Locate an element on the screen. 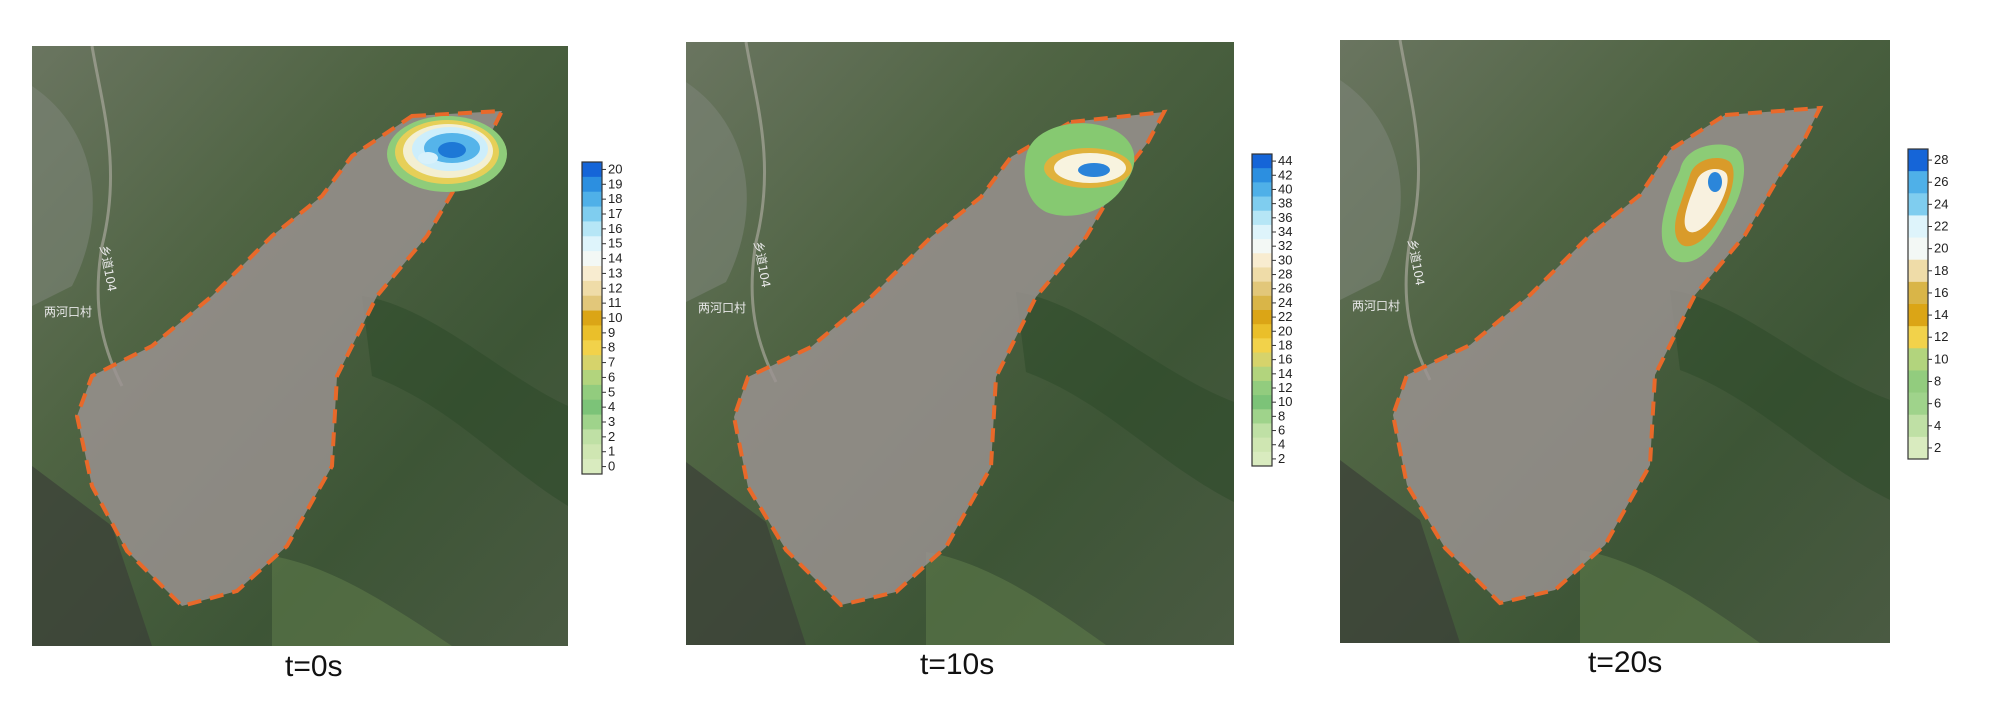  colorbar-tick-label: 38 is located at coordinates (1285, 203).